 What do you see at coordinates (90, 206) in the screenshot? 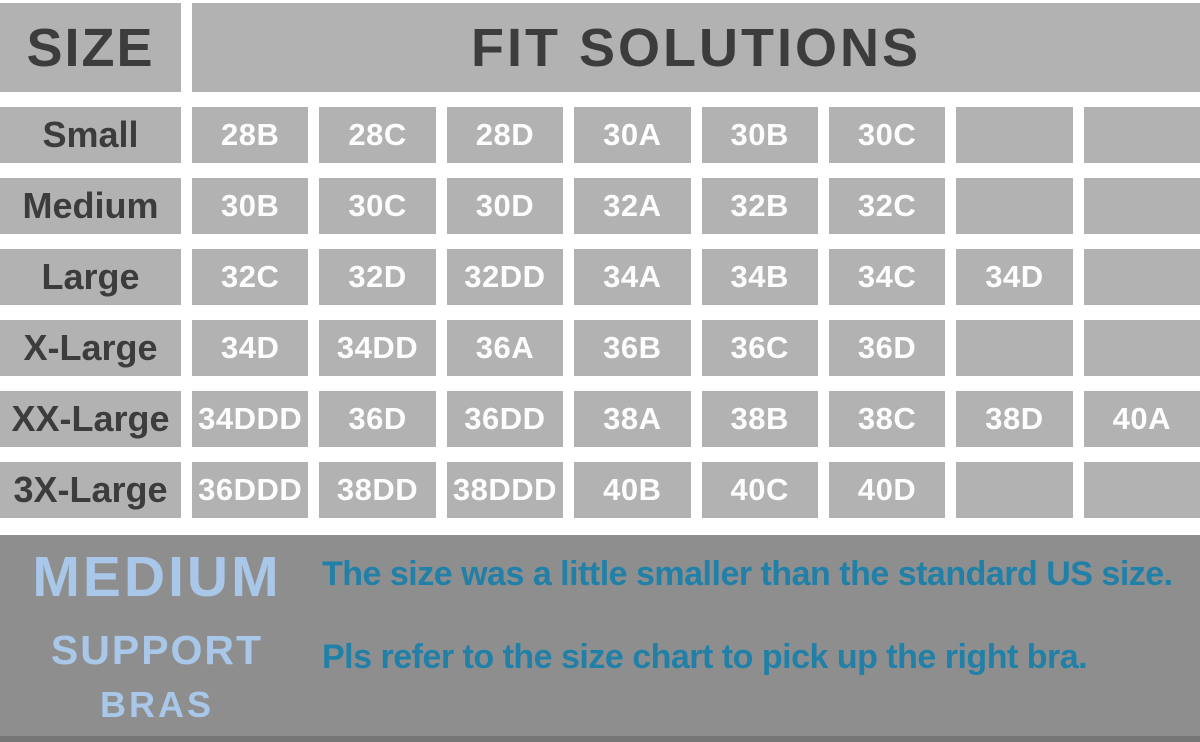
I see `row-label-medium: Medium` at bounding box center [90, 206].